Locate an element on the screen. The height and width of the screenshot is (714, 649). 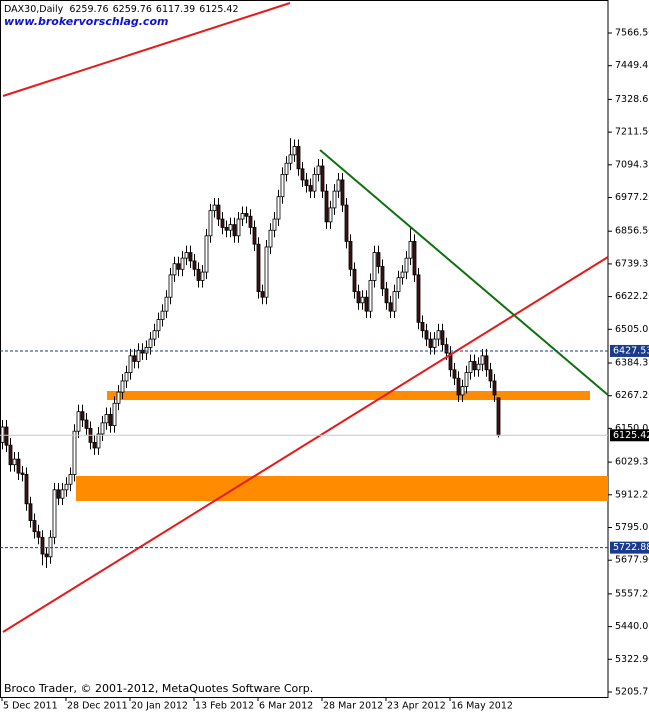
x-tick-label: 20 Jan 2012 is located at coordinates (159, 706).